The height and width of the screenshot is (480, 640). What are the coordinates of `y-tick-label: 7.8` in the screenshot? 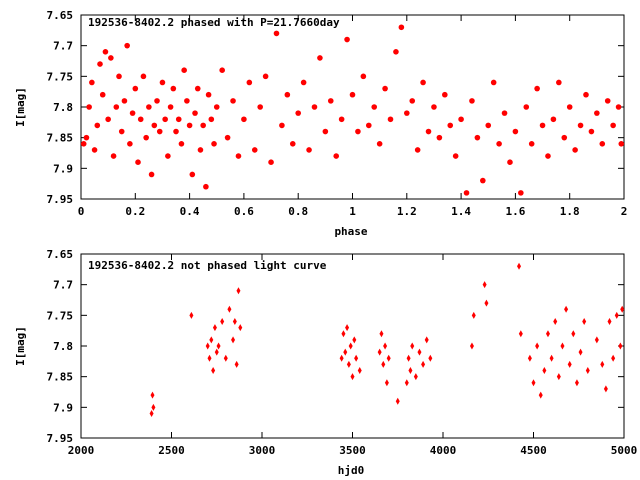 It's located at (63, 346).